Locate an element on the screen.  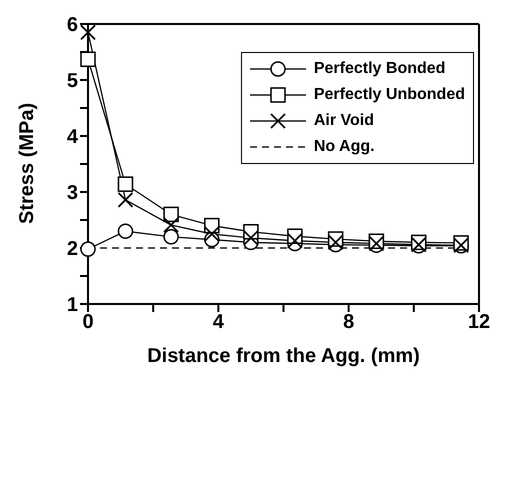
legend-label: Air Void is located at coordinates (344, 121).